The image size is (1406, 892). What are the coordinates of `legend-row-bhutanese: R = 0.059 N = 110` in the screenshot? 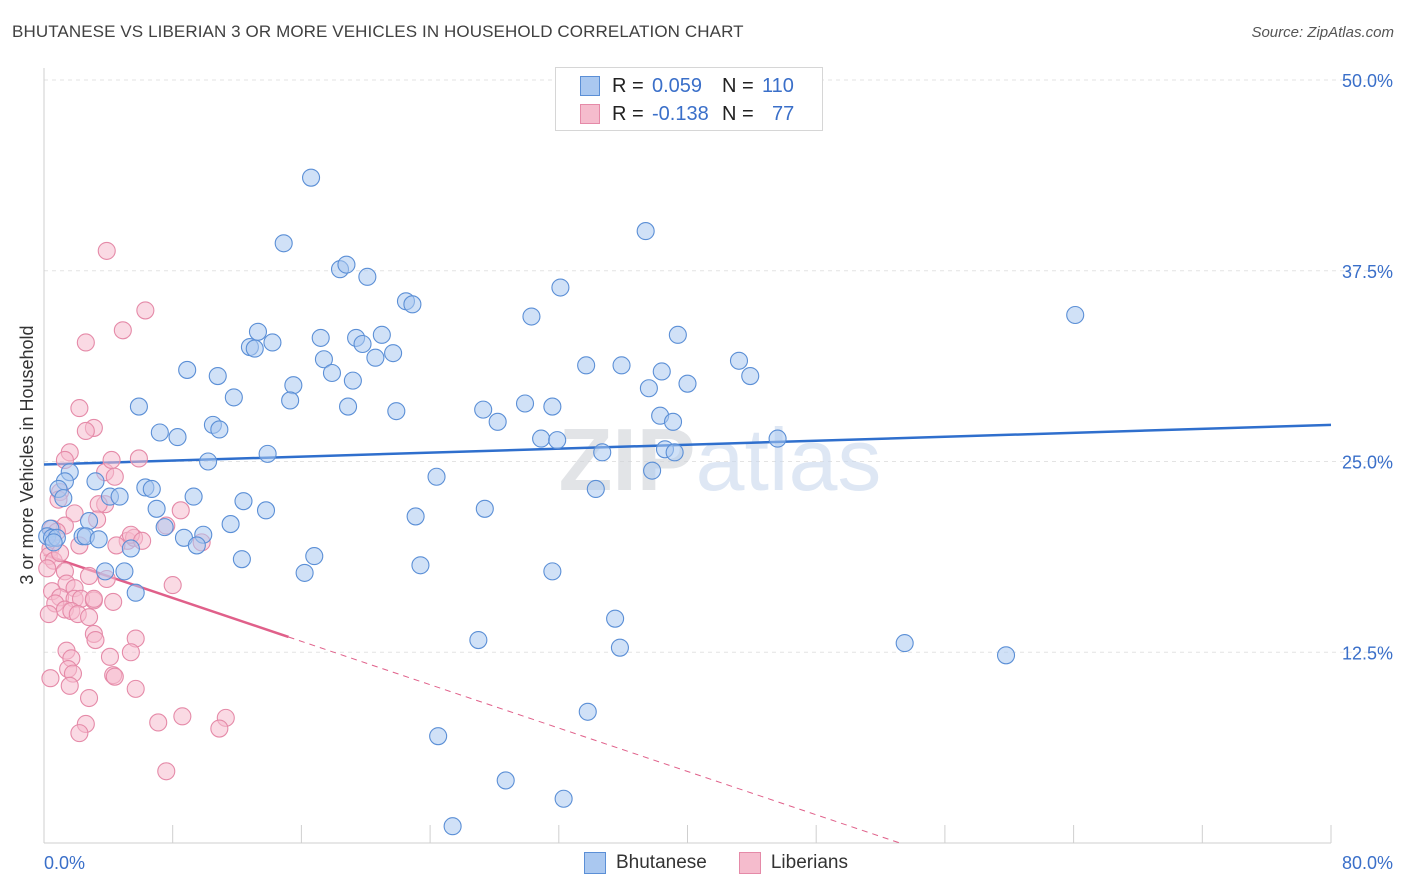 It's located at (687, 86).